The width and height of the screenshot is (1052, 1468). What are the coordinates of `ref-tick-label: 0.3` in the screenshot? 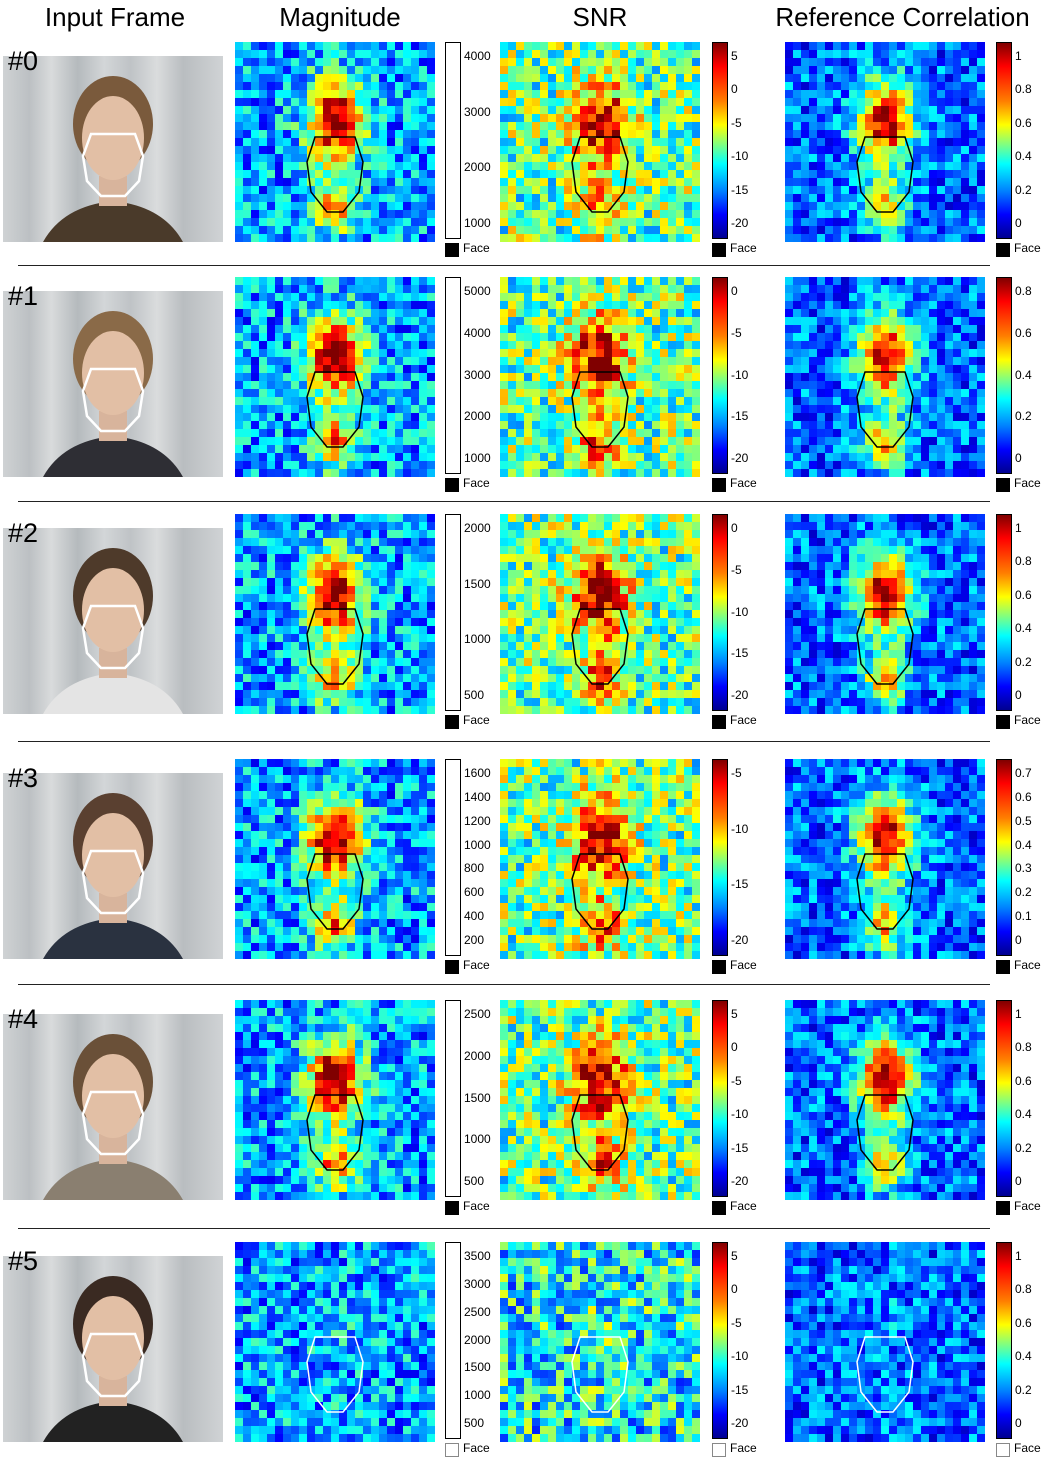 It's located at (1023, 868).